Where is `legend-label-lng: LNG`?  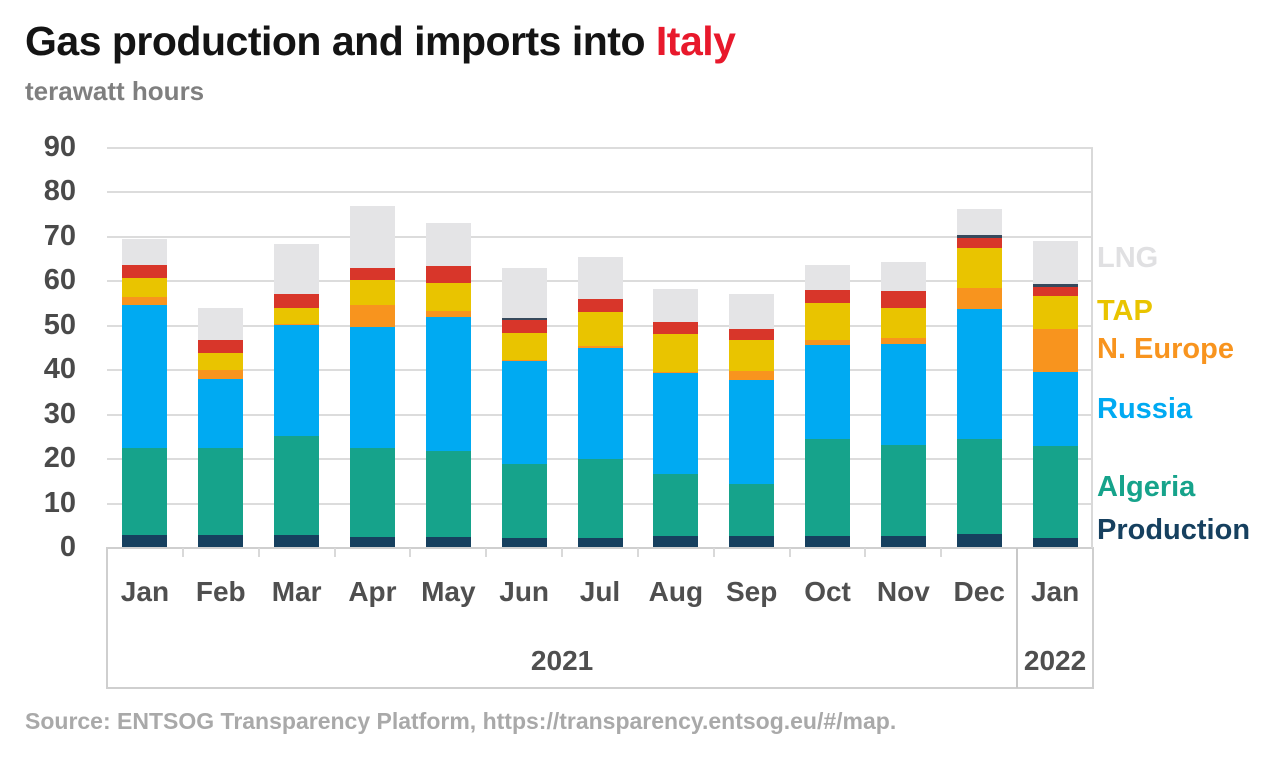
legend-label-lng: LNG is located at coordinates (1128, 258).